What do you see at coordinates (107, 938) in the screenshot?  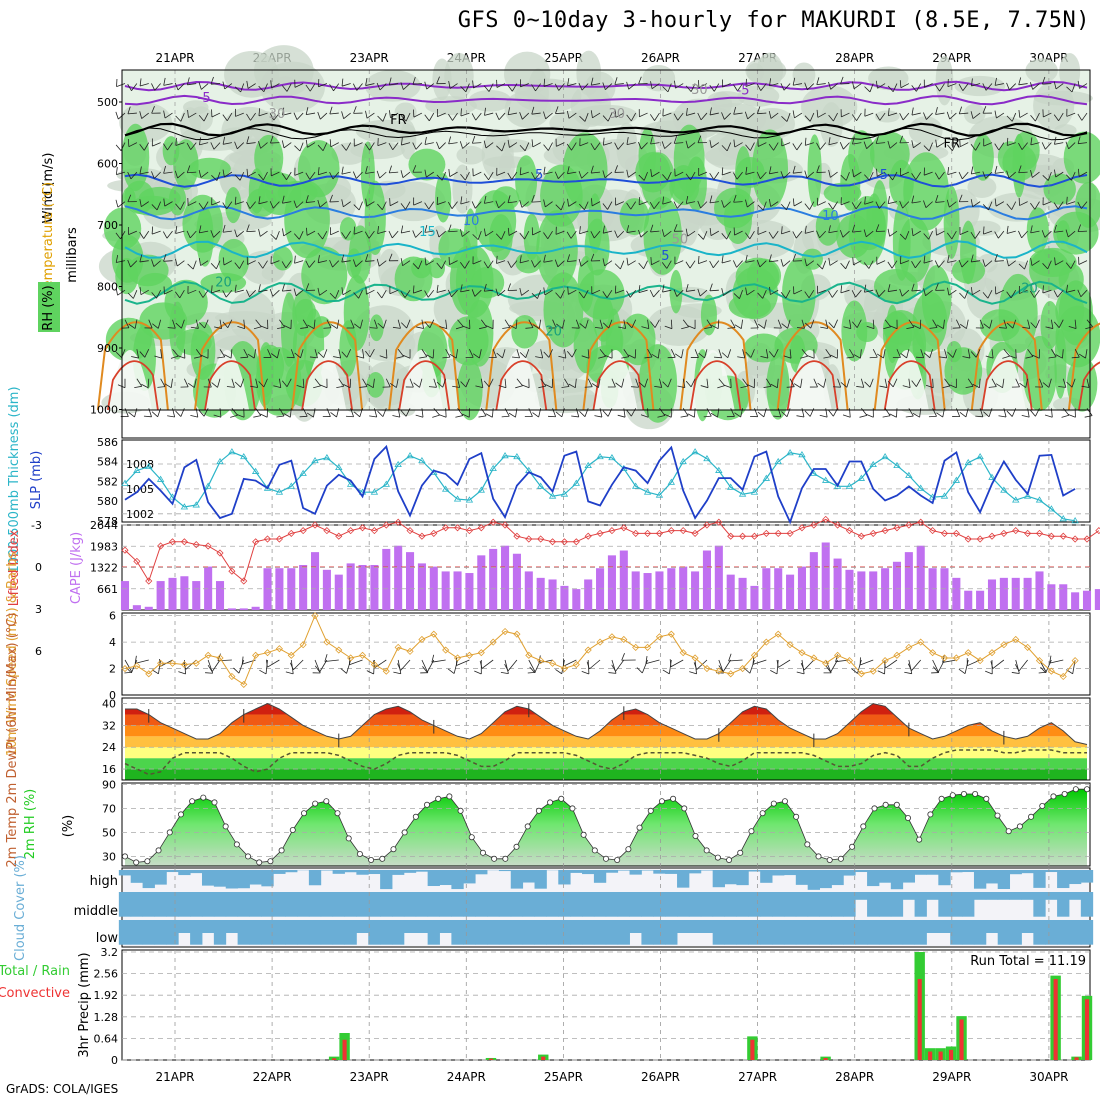 I see `cloud-level-label: low` at bounding box center [107, 938].